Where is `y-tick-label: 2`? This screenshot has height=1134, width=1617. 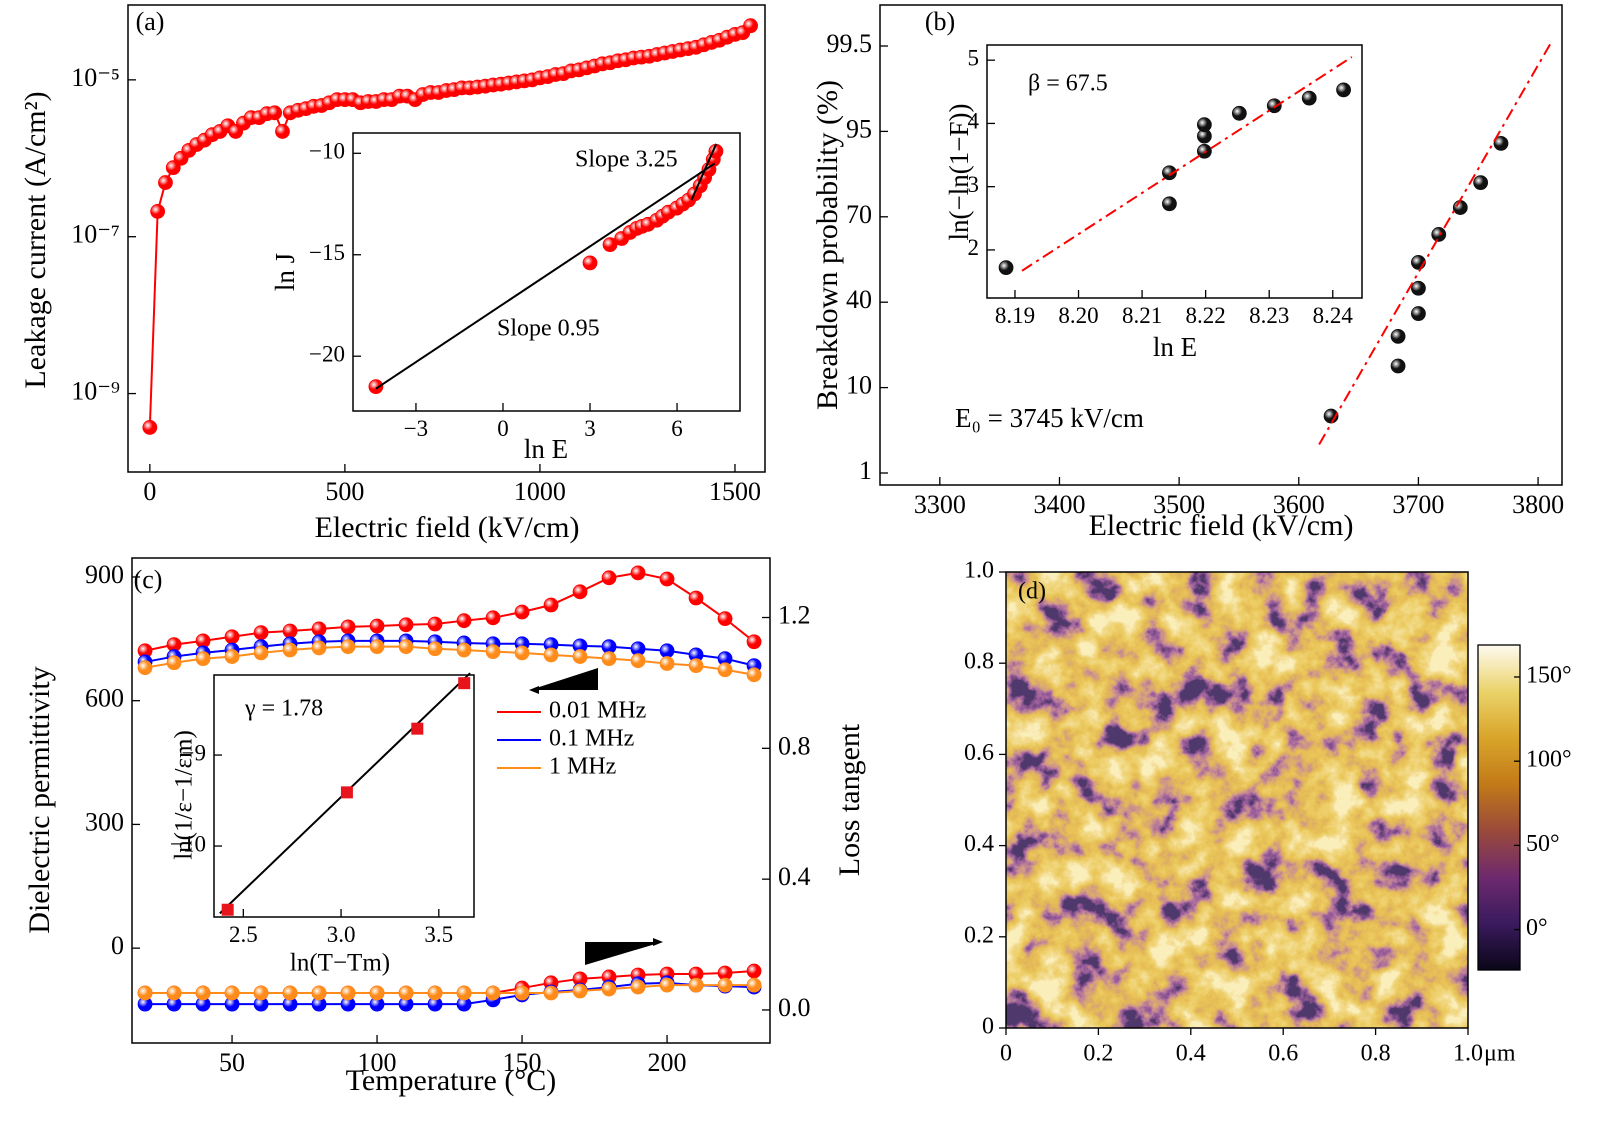
y-tick-label: 2 is located at coordinates (974, 247).